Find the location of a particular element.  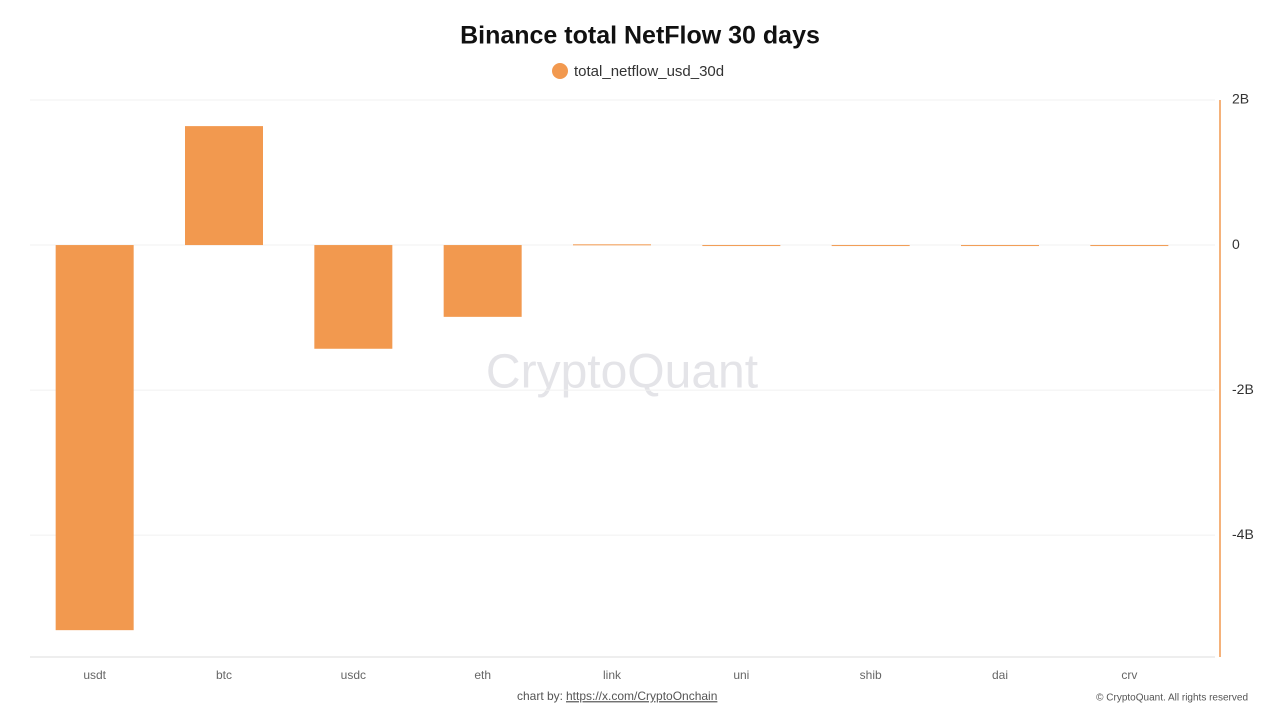

x-tick-label: usdt is located at coordinates (94, 675).